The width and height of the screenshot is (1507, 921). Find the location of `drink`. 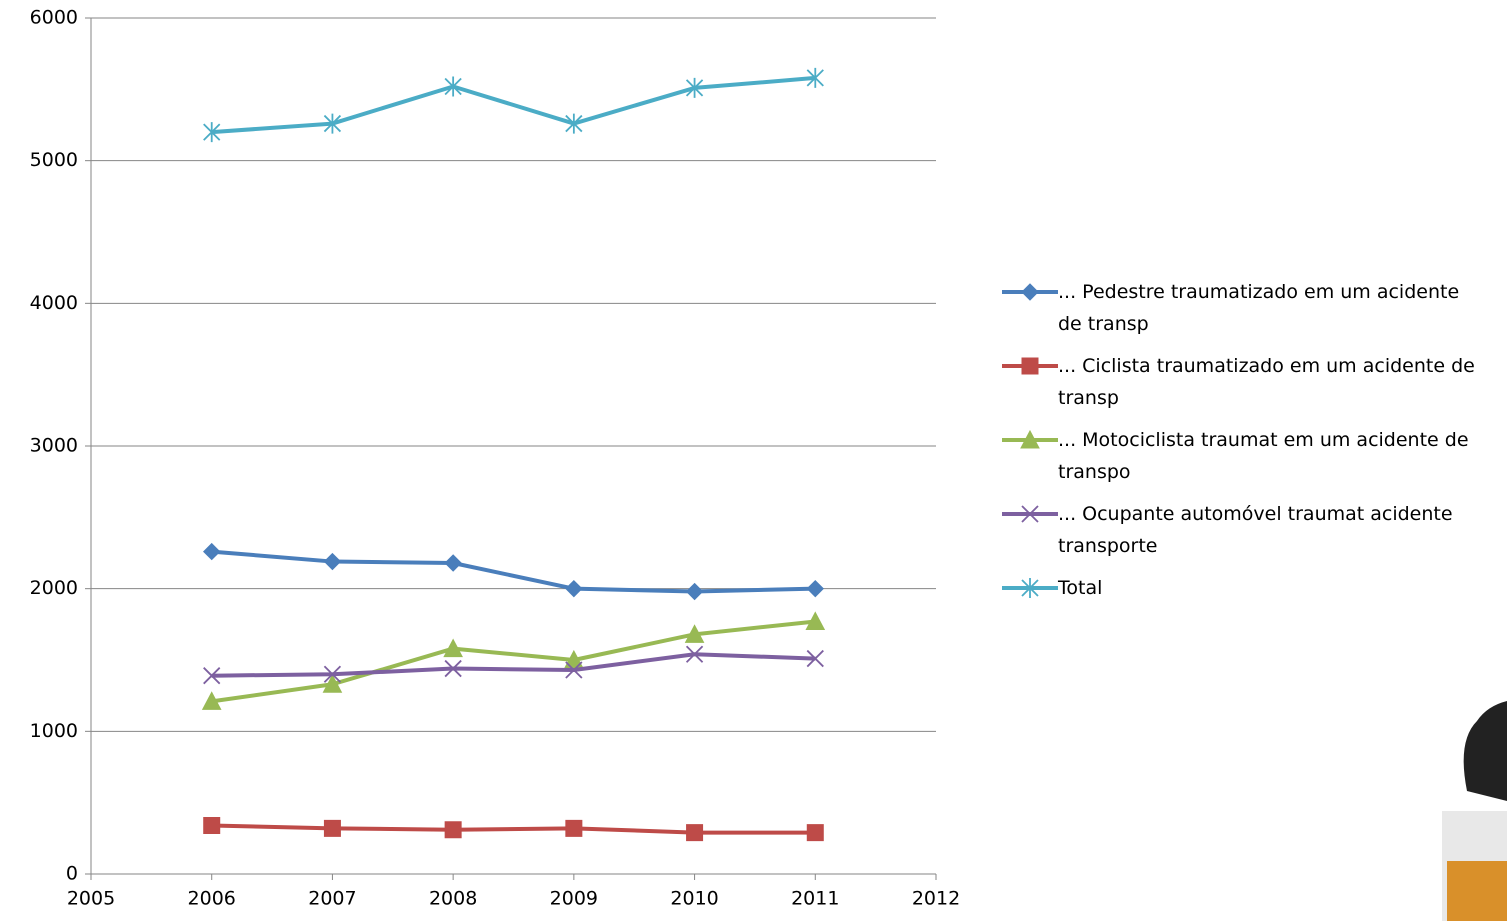

drink is located at coordinates (1477, 891).